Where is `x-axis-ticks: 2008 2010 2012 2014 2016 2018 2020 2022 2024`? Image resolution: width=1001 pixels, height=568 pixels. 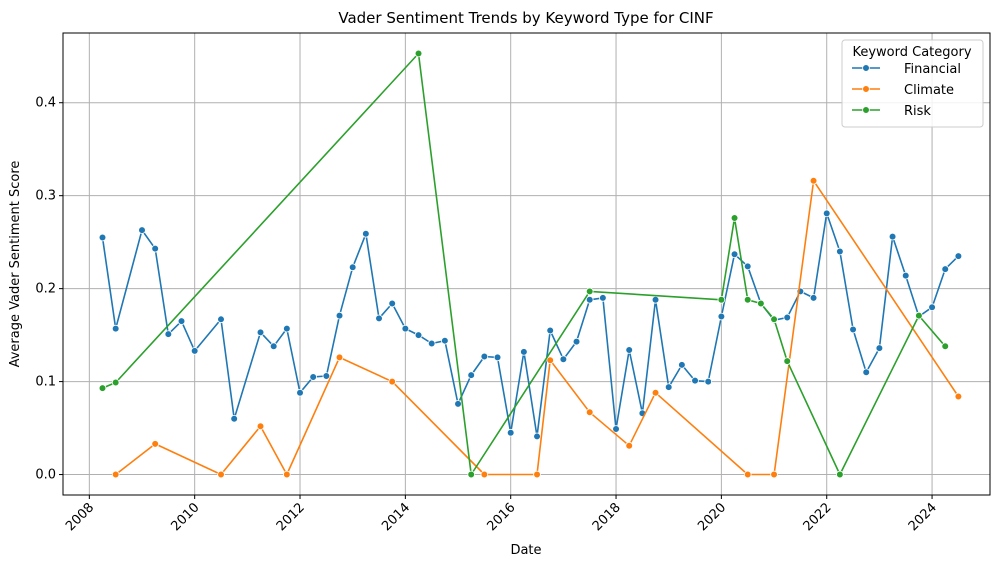 x-axis-ticks: 2008 2010 2012 2014 2016 2018 2020 2022 2024 is located at coordinates (501, 514).